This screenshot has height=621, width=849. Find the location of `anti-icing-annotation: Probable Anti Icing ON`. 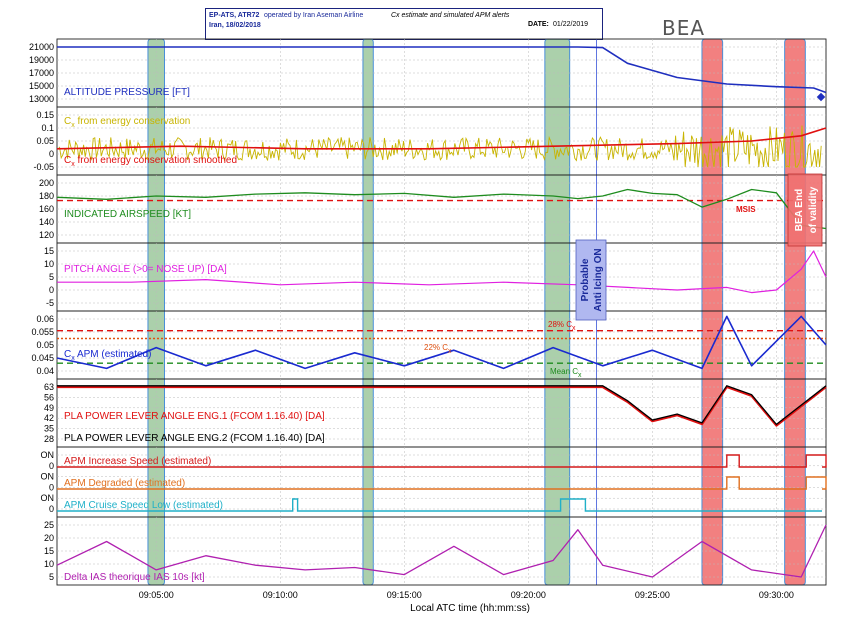

anti-icing-annotation: Probable Anti Icing ON is located at coordinates (591, 280).